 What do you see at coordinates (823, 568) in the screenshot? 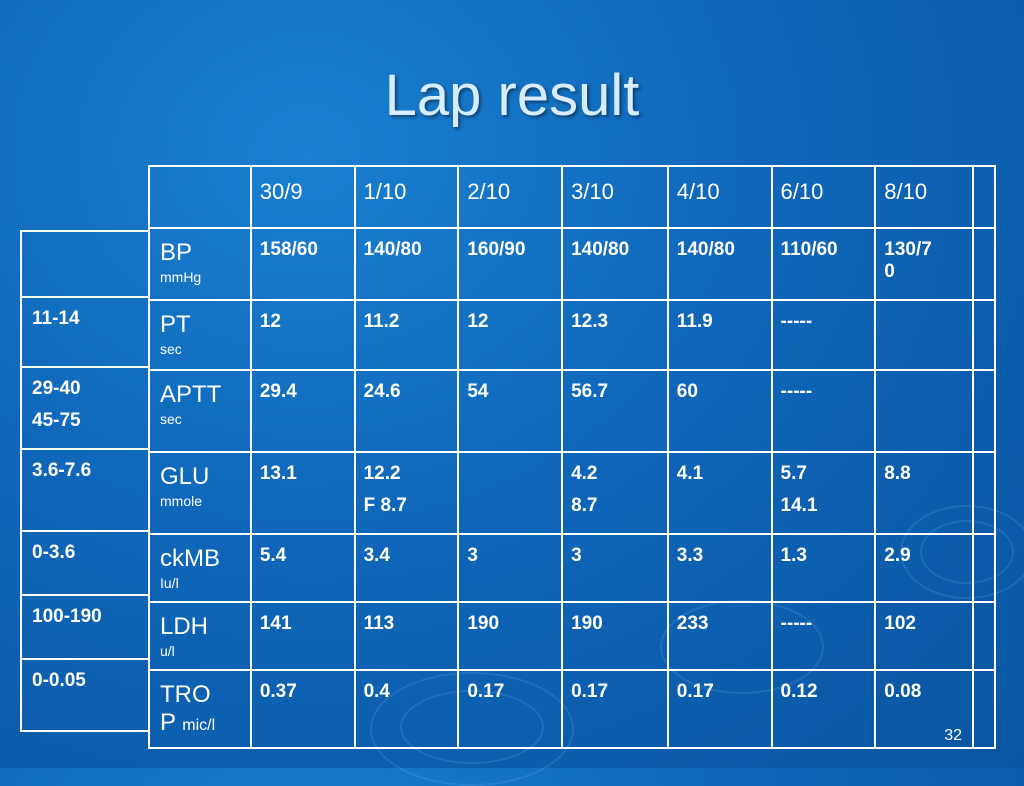
I see `table-cell: 1.3` at bounding box center [823, 568].